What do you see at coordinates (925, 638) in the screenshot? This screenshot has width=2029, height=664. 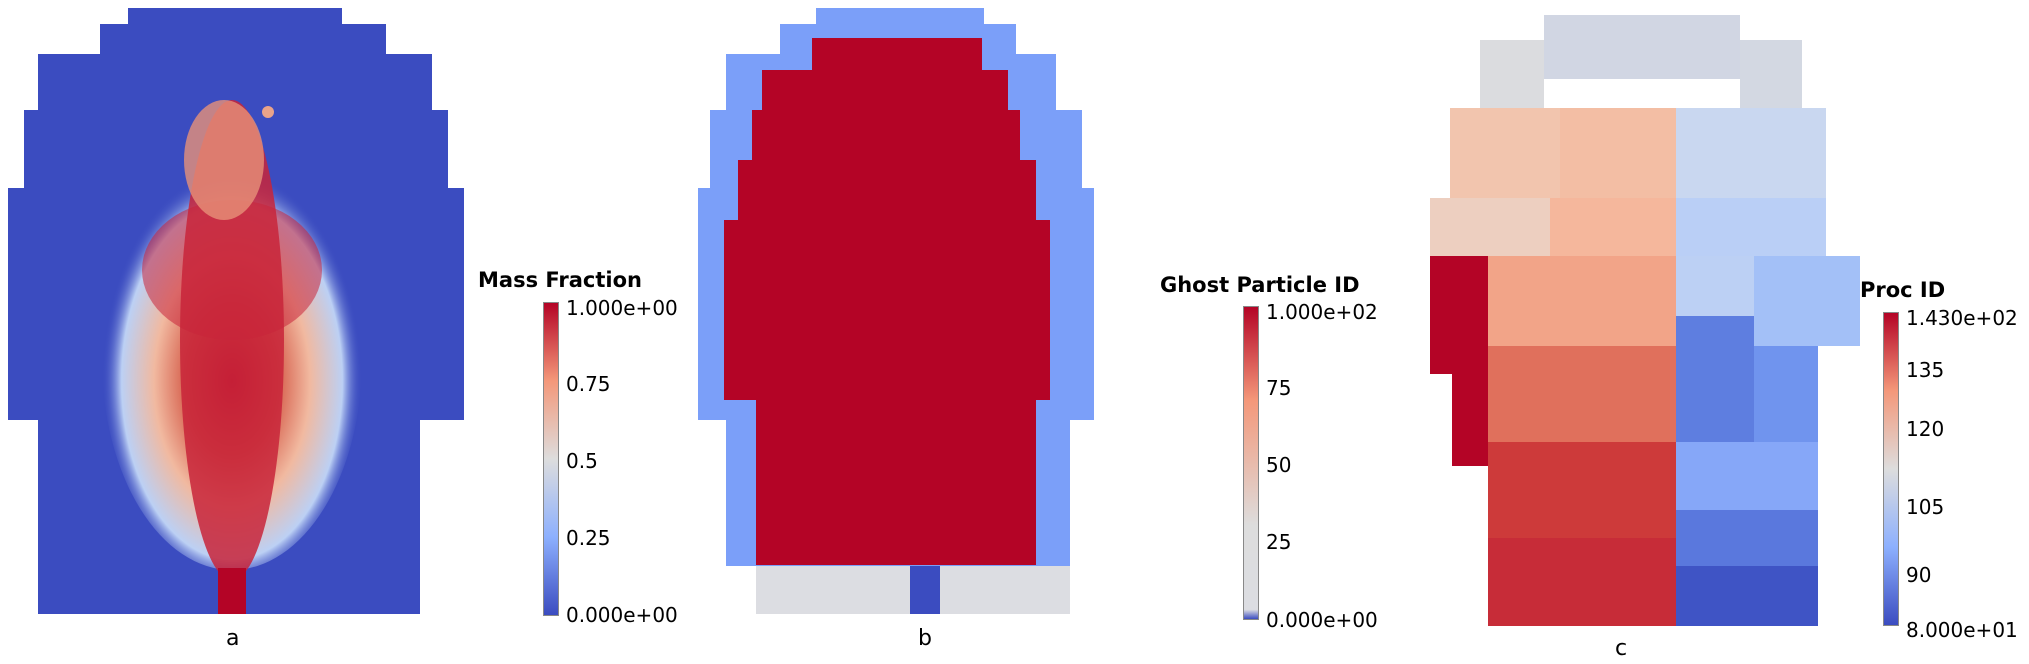 I see `panel-caption: b` at bounding box center [925, 638].